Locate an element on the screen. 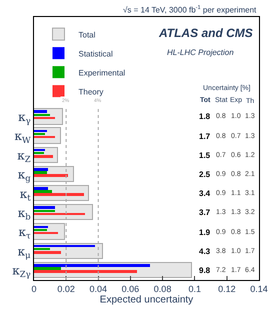 Image resolution: width=280 pixels, height=315 pixels. x-tick-label: 0.06 is located at coordinates (131, 289).